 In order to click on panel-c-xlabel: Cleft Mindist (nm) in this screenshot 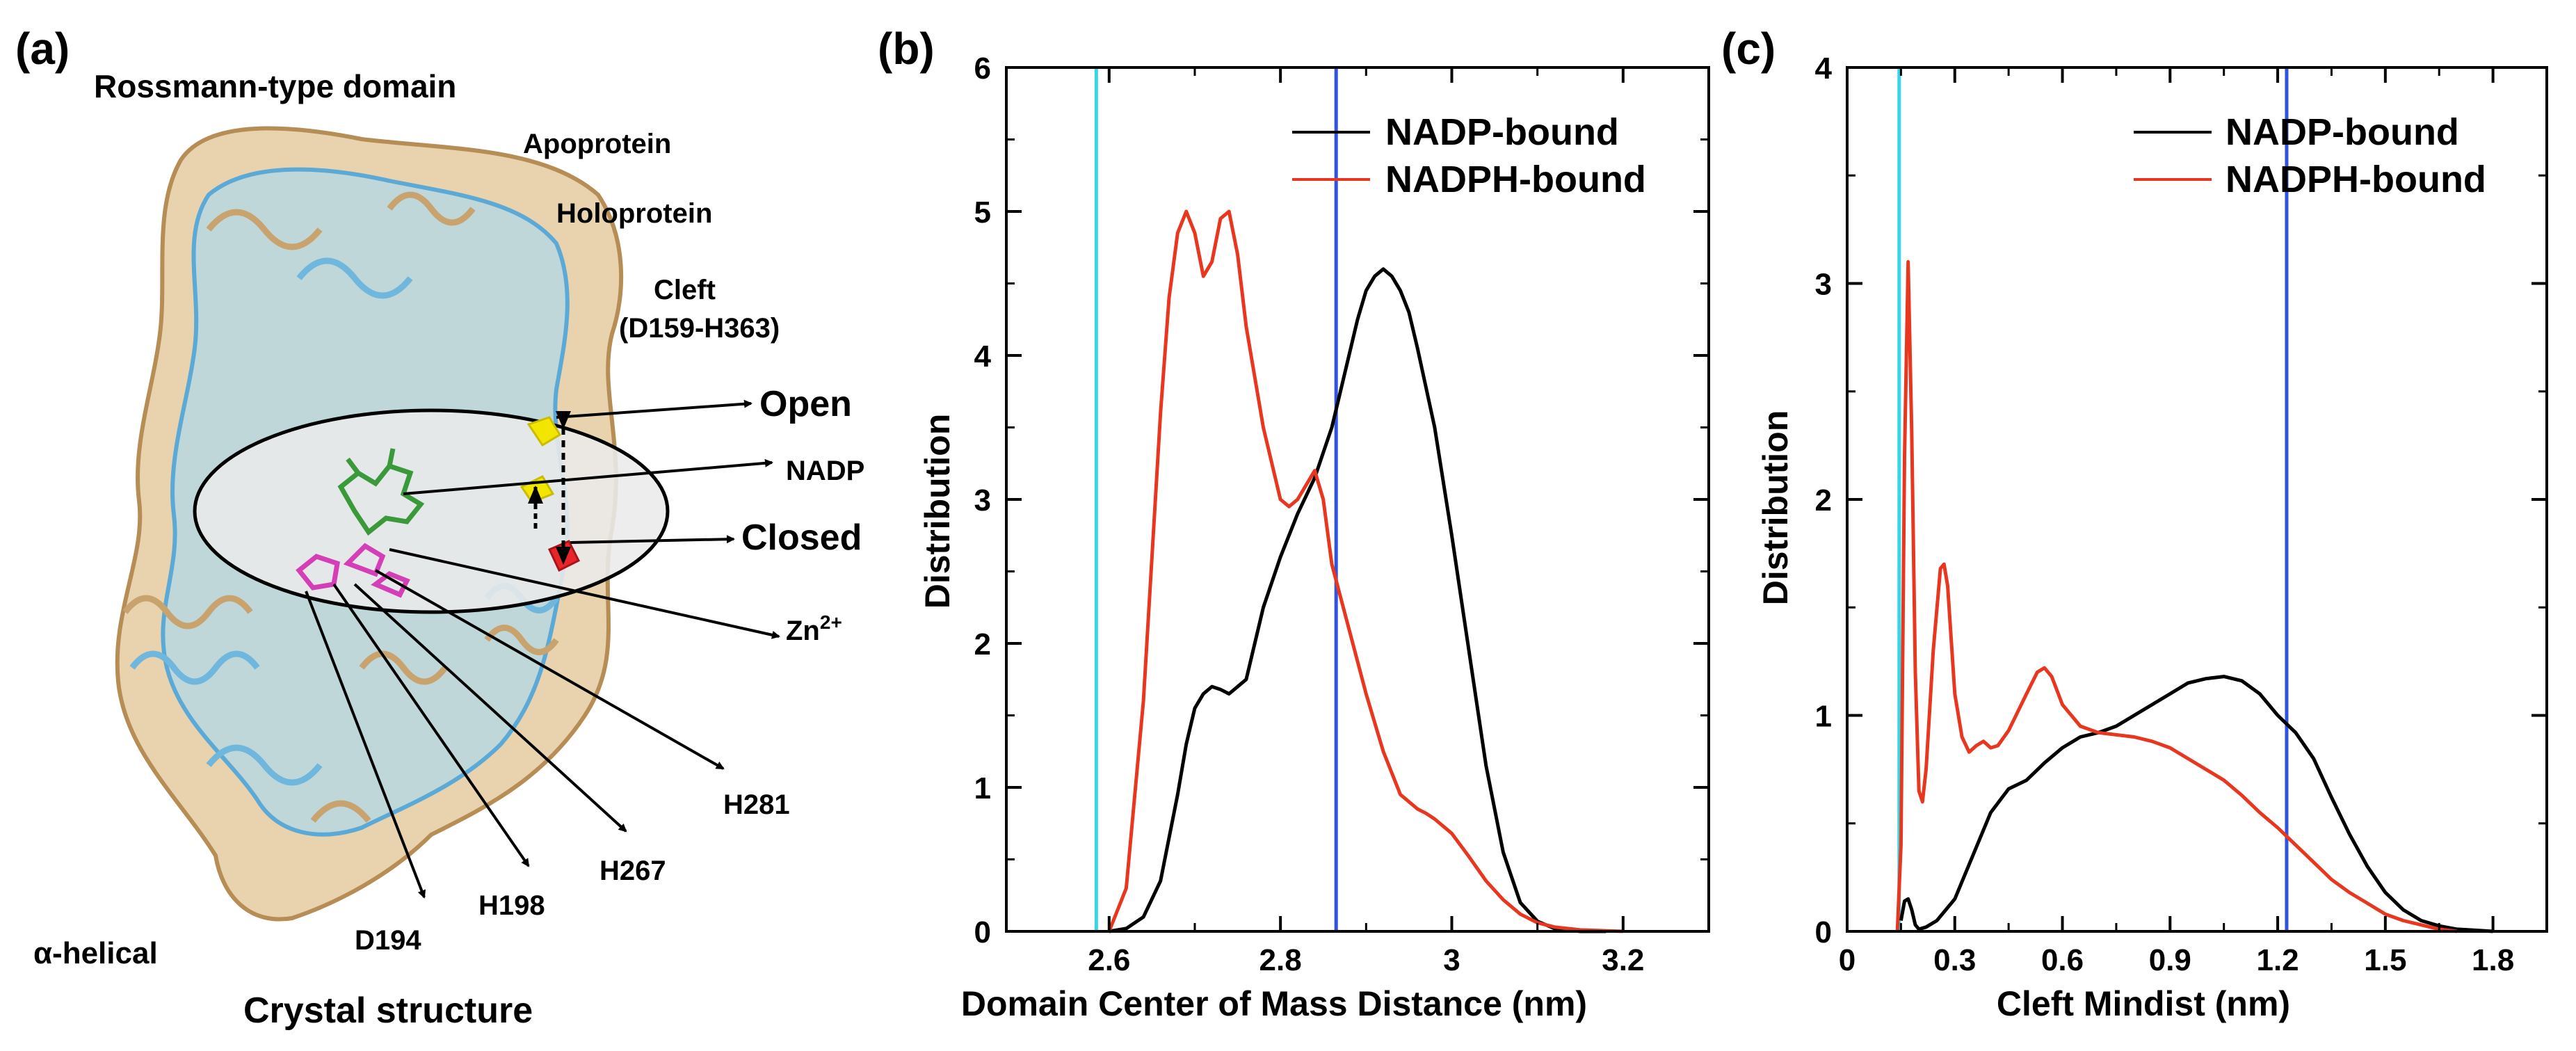, I will do `click(2144, 1003)`.